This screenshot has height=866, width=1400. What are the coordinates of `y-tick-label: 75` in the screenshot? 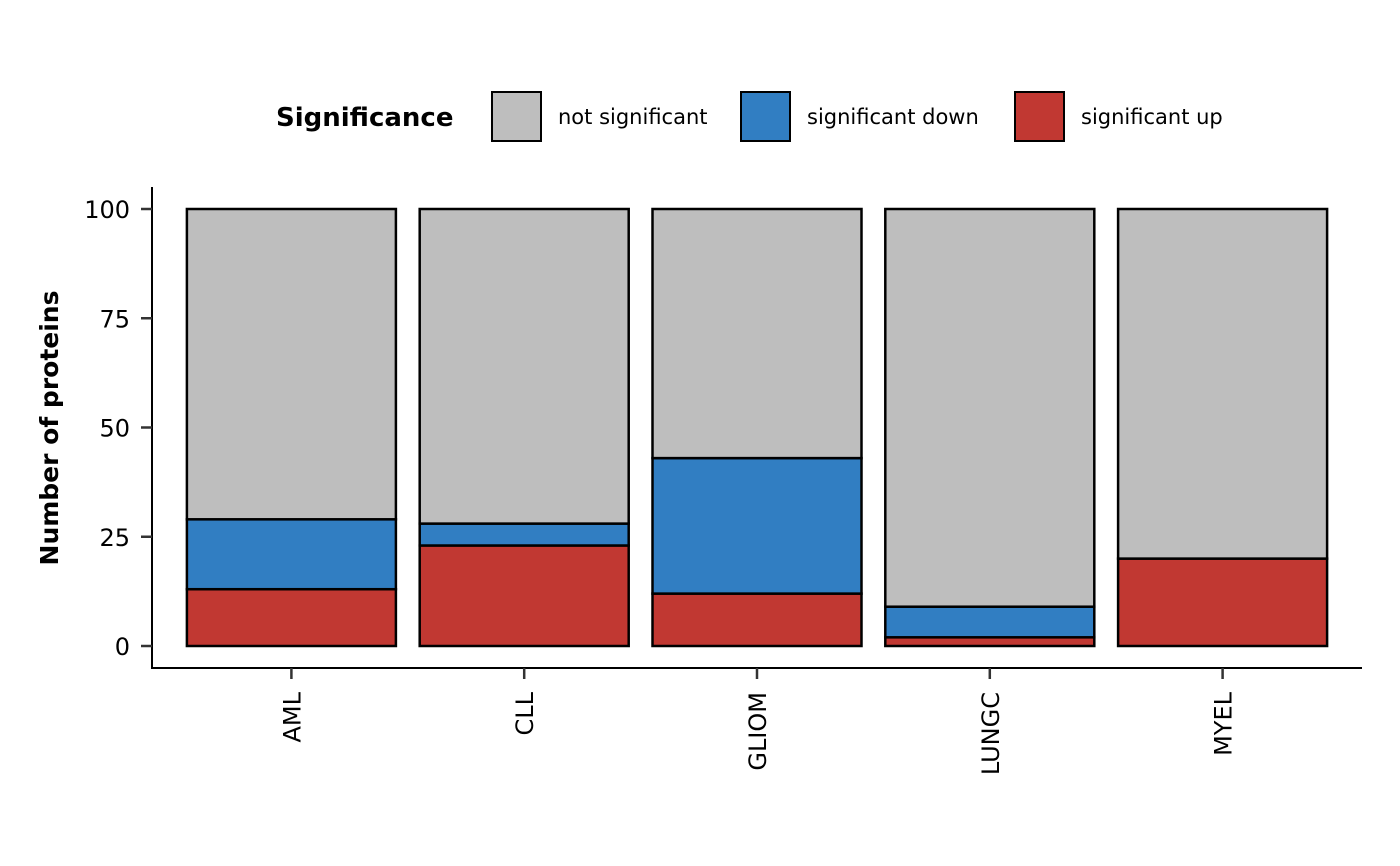 It's located at (114, 319).